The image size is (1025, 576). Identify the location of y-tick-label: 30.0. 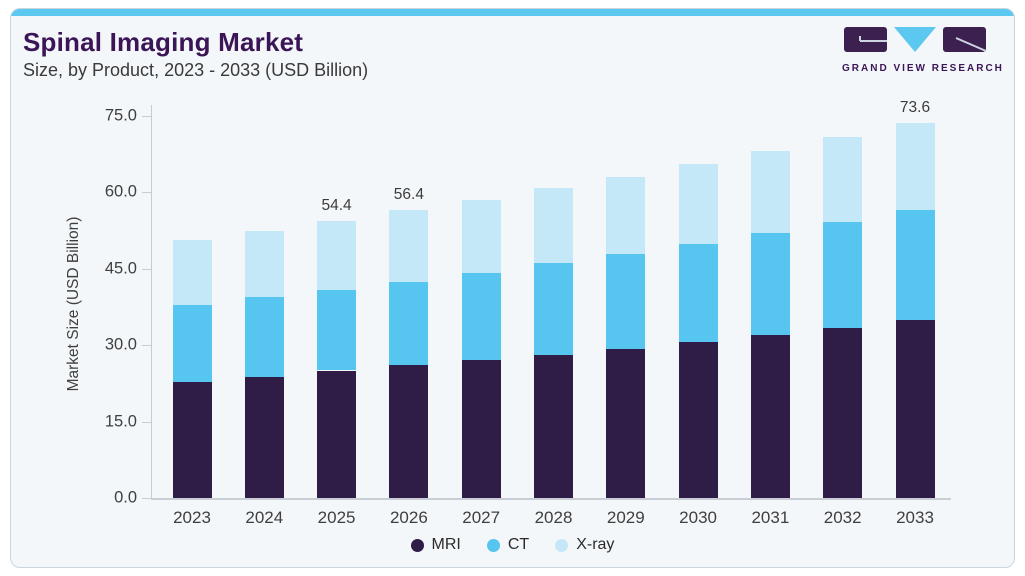
(120, 344).